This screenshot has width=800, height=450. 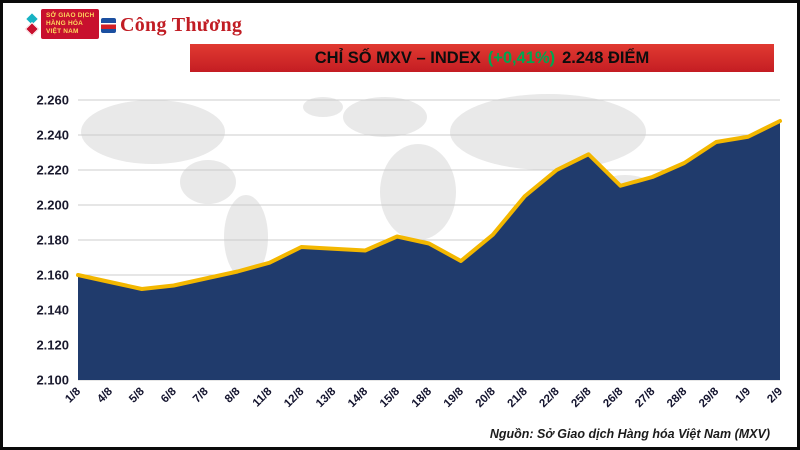 What do you see at coordinates (482, 58) in the screenshot?
I see `title-banner: CHỈ SỐ MXV – INDEX (+0,41%) 2.248 ĐIỂM` at bounding box center [482, 58].